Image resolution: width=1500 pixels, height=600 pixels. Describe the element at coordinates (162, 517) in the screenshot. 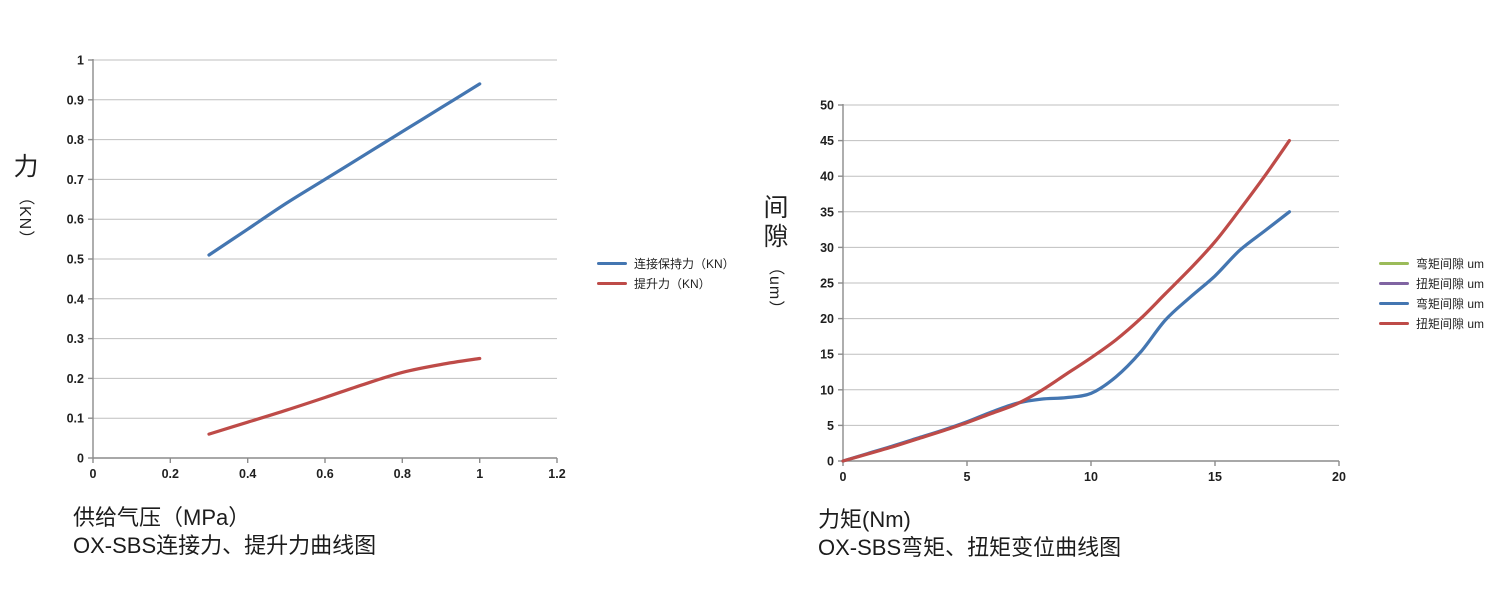

I see `left-chart-x-axis-title: 供给气压（MPa）` at that location.